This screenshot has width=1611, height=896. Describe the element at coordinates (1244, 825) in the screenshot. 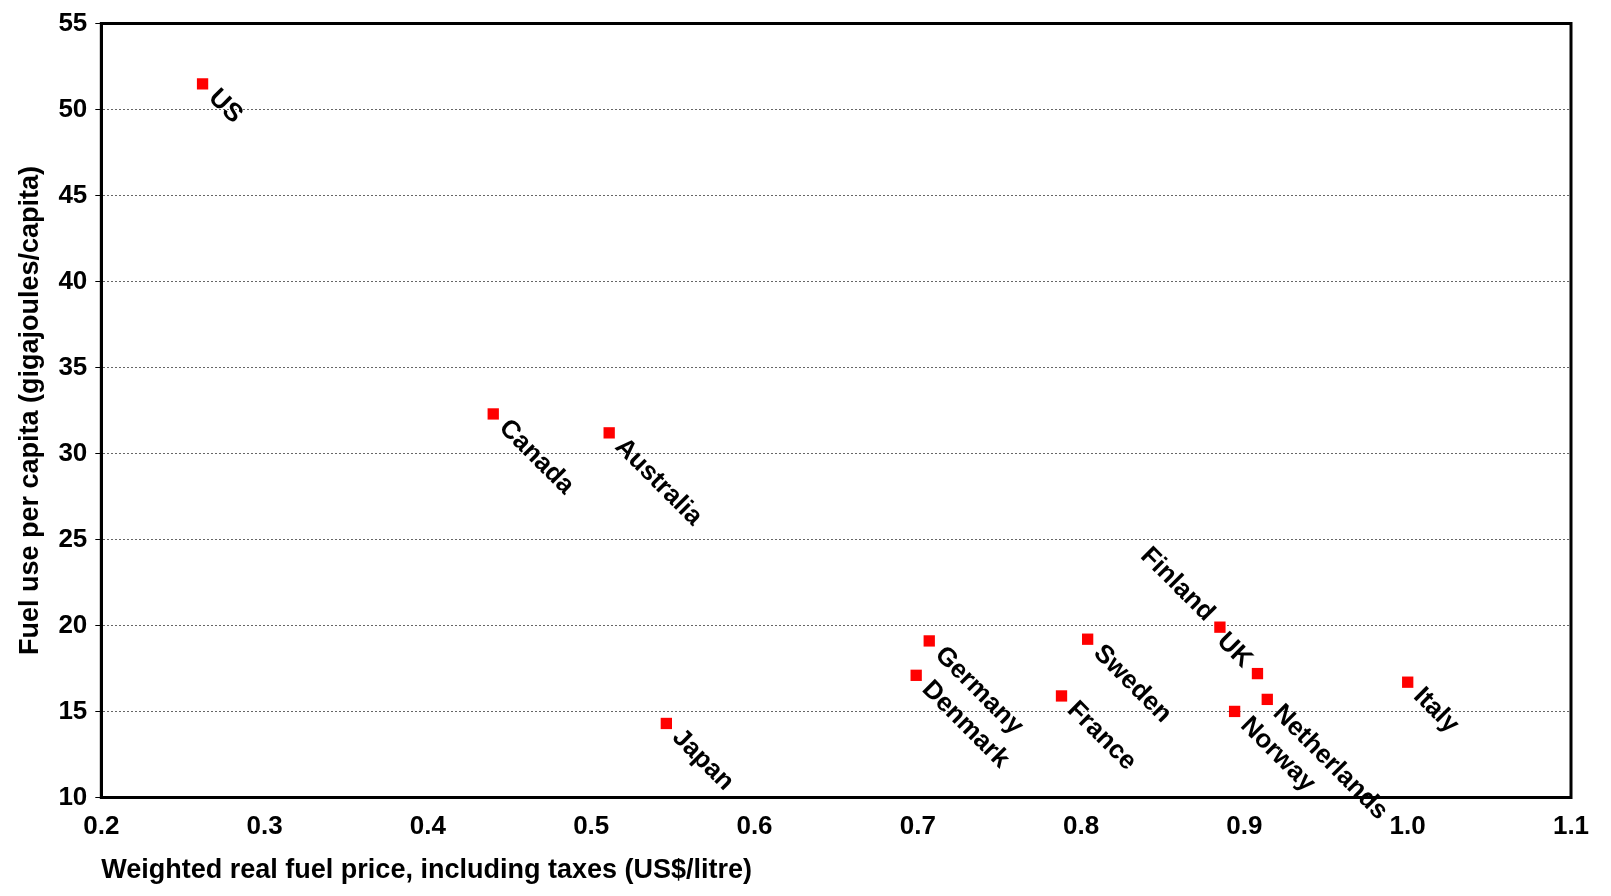

I see `x-tick-label: 0.9` at that location.